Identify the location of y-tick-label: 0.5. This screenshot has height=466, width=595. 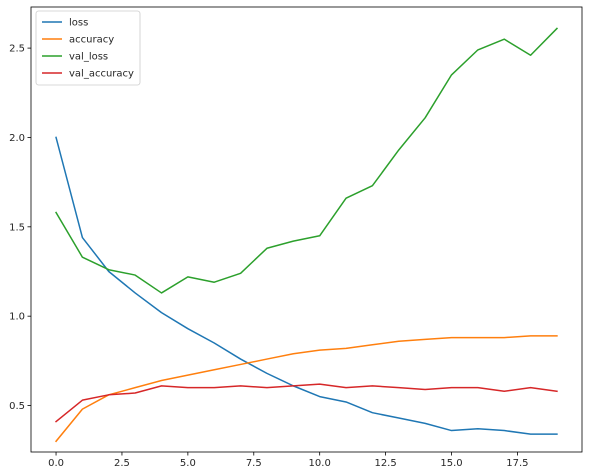
(17, 406).